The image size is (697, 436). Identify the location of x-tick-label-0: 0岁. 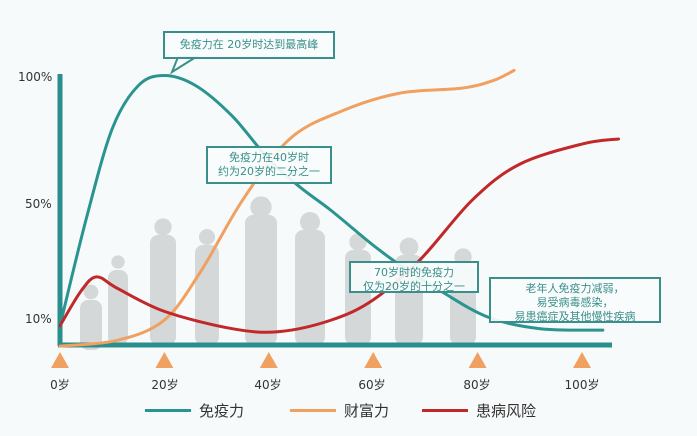
(60, 385).